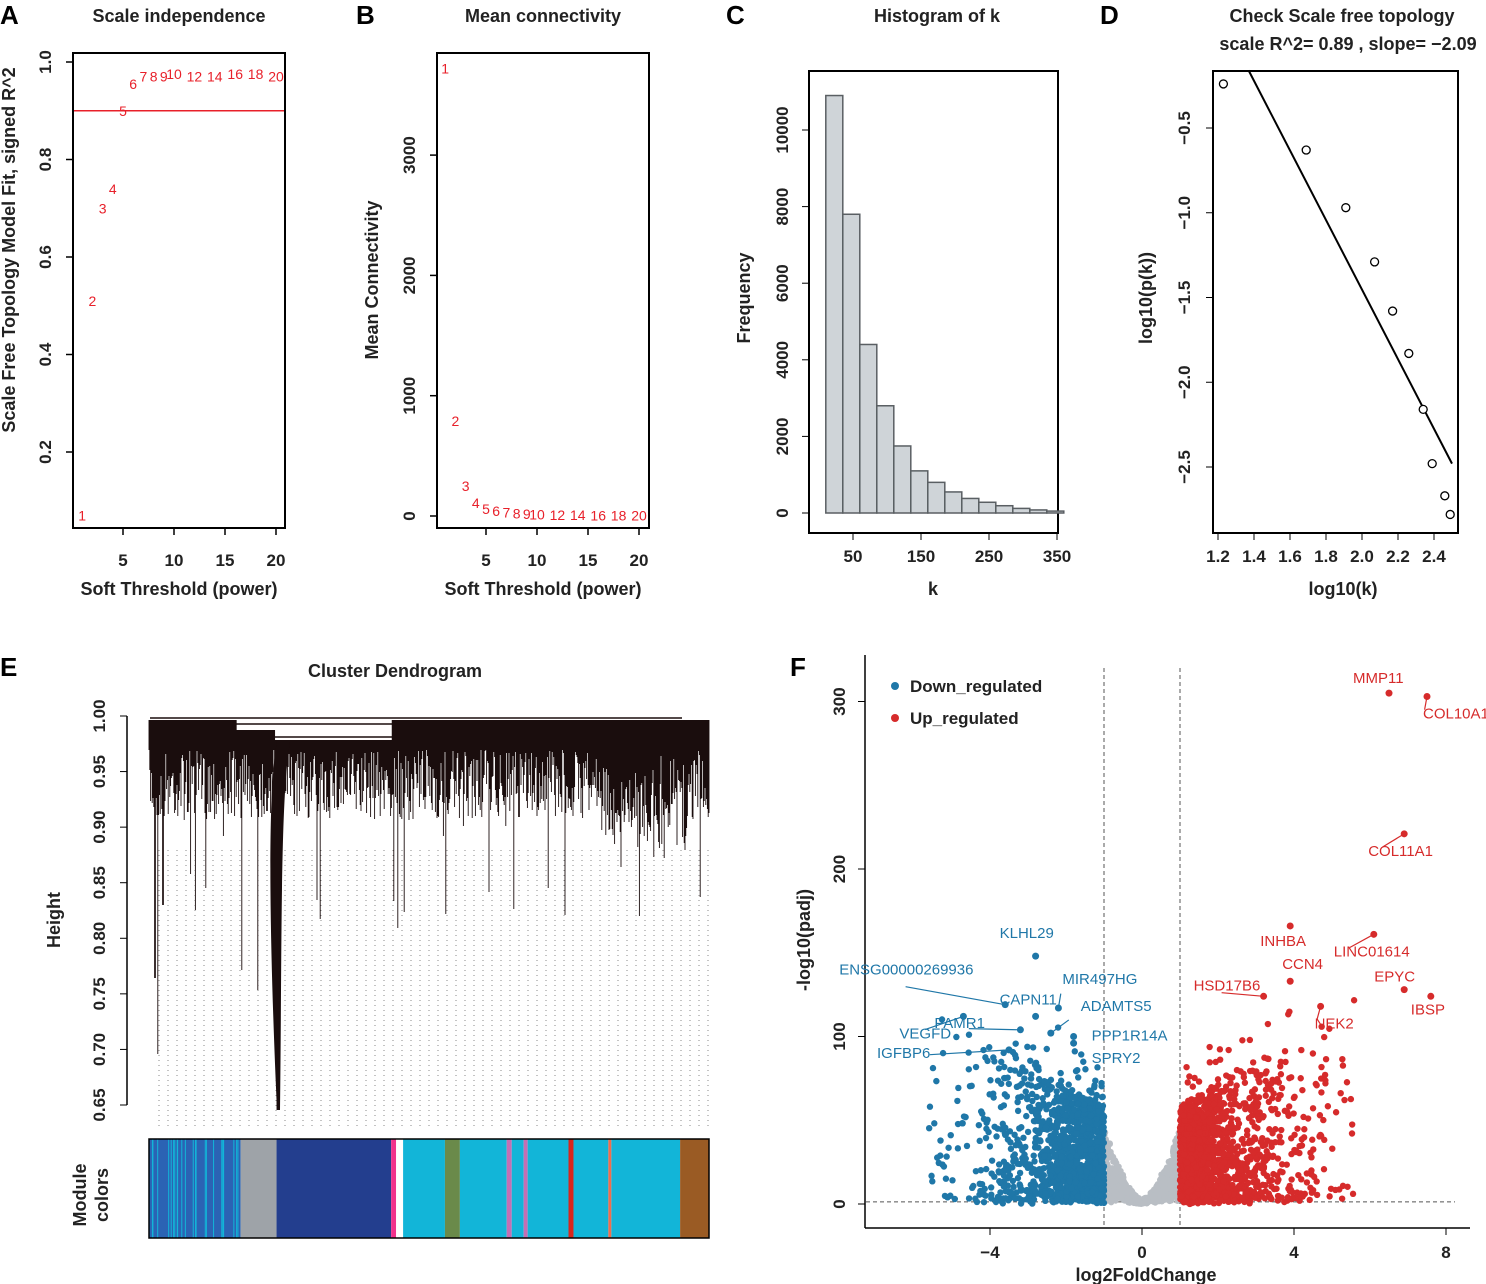  What do you see at coordinates (906, 970) in the screenshot?
I see `gene-label: ENSG00000269936` at bounding box center [906, 970].